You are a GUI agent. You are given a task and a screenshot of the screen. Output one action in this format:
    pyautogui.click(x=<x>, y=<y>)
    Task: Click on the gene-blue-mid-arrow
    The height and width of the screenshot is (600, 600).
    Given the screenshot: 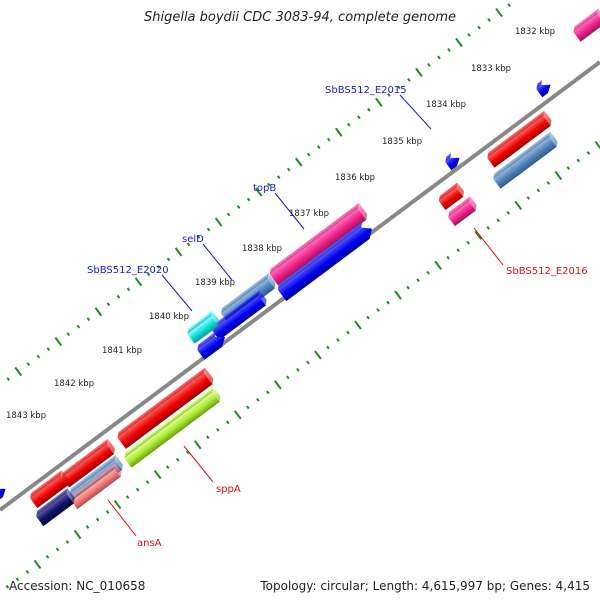 What is the action you would take?
    pyautogui.click(x=453, y=161)
    